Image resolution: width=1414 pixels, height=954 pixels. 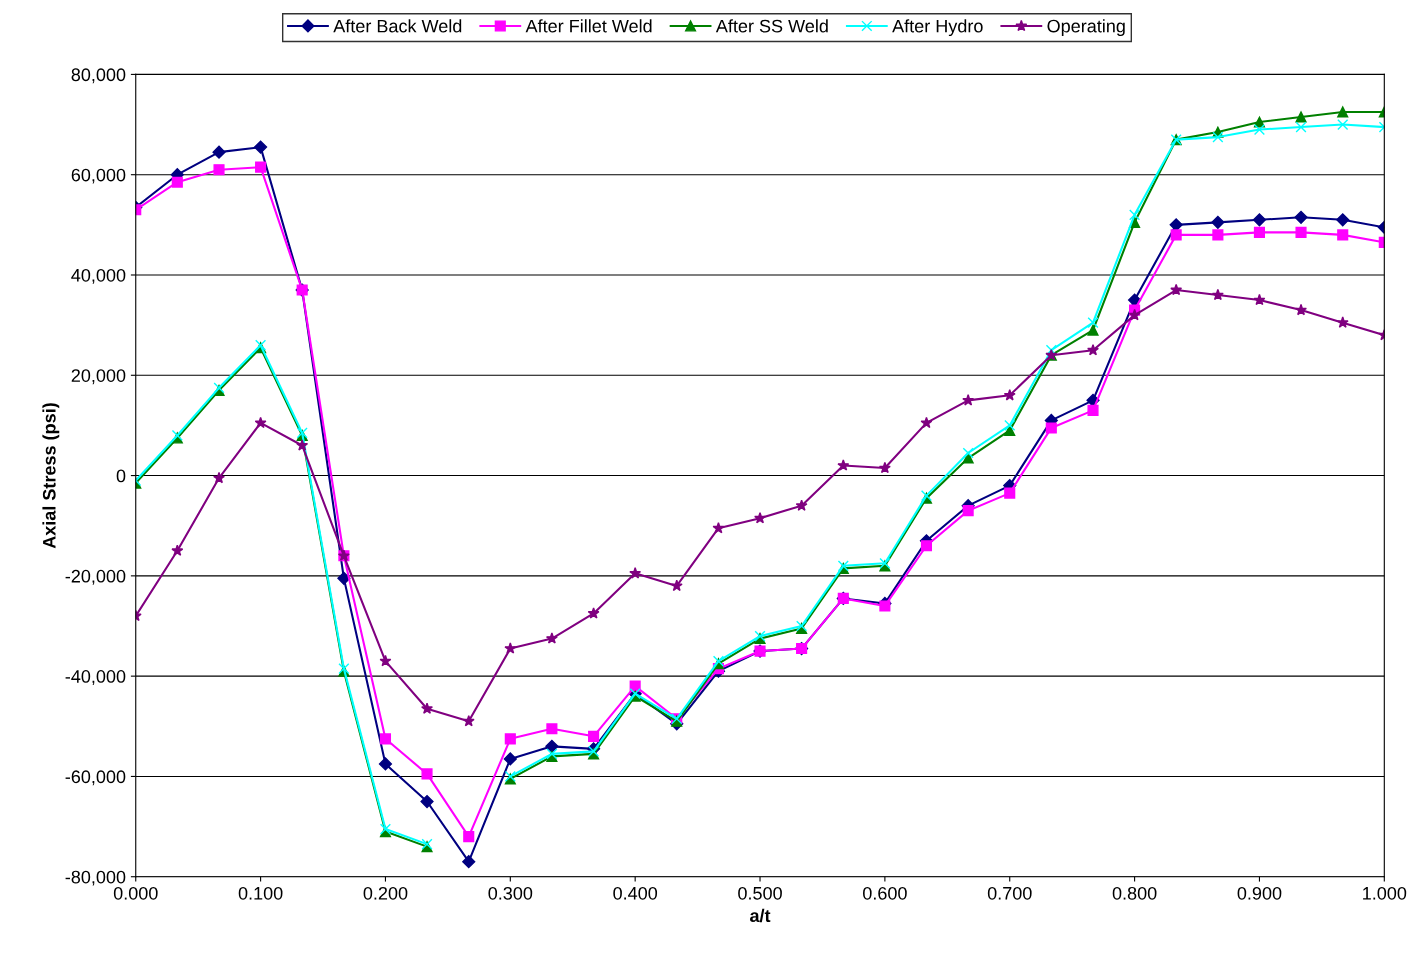 What do you see at coordinates (95, 778) in the screenshot?
I see `y-tick-label: -60,000` at bounding box center [95, 778].